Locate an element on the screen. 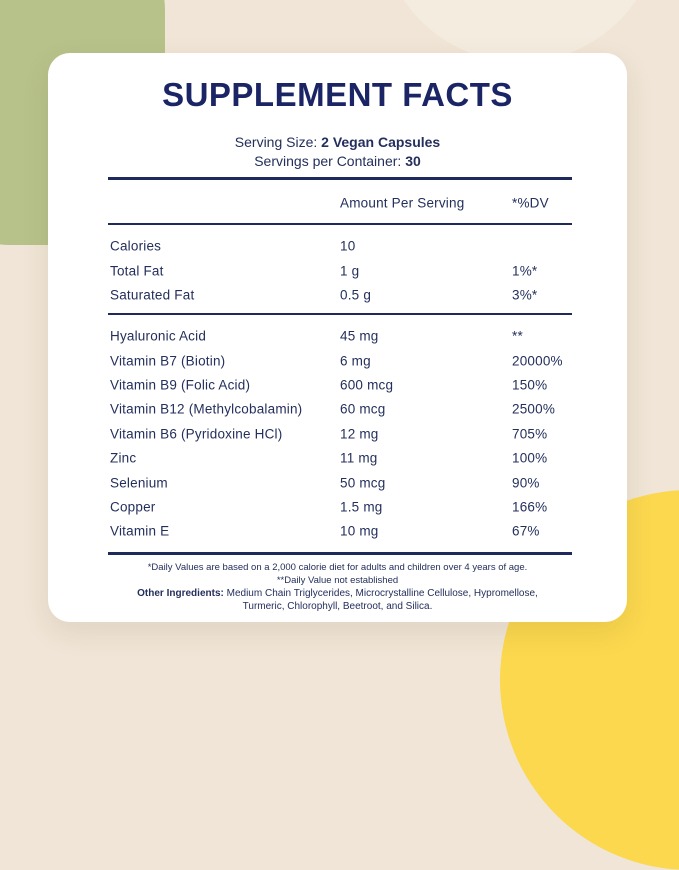 The image size is (679, 870). row-amount: 0.5 g is located at coordinates (356, 295).